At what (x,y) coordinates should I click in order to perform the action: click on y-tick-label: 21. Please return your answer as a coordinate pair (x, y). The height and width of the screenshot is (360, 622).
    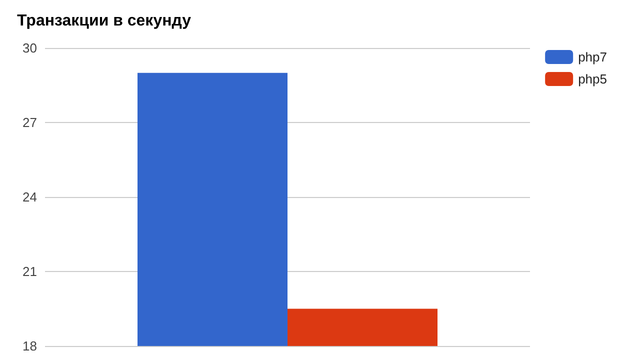
    Looking at the image, I should click on (29, 271).